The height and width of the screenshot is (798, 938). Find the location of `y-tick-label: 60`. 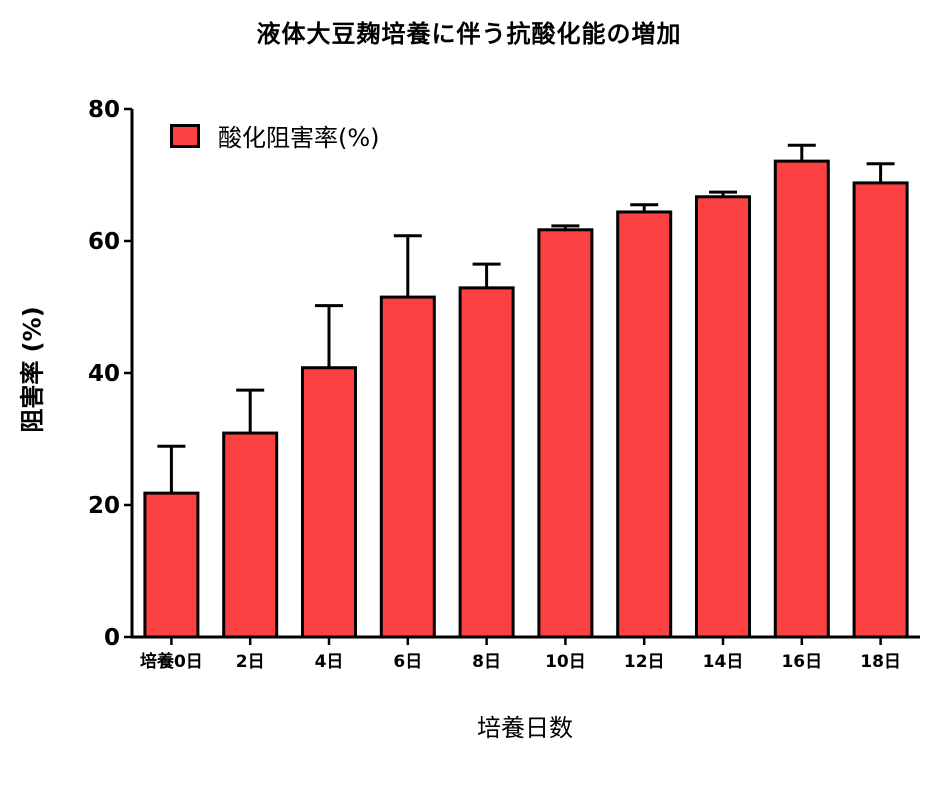

y-tick-label: 60 is located at coordinates (104, 242).